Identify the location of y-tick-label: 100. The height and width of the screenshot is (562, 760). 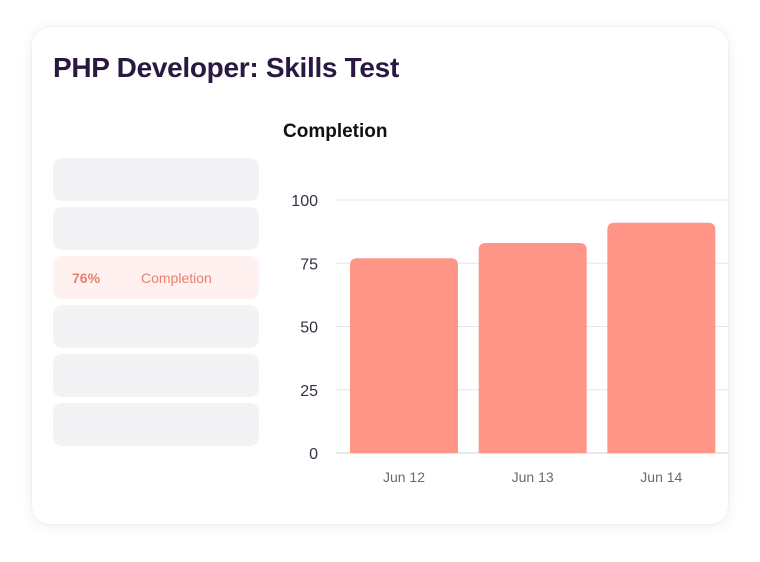
(304, 201).